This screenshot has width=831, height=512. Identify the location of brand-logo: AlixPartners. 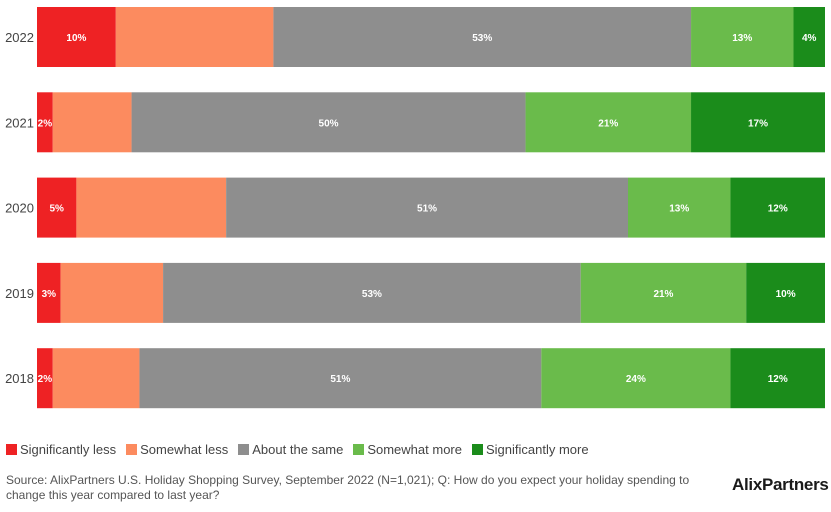
(780, 484).